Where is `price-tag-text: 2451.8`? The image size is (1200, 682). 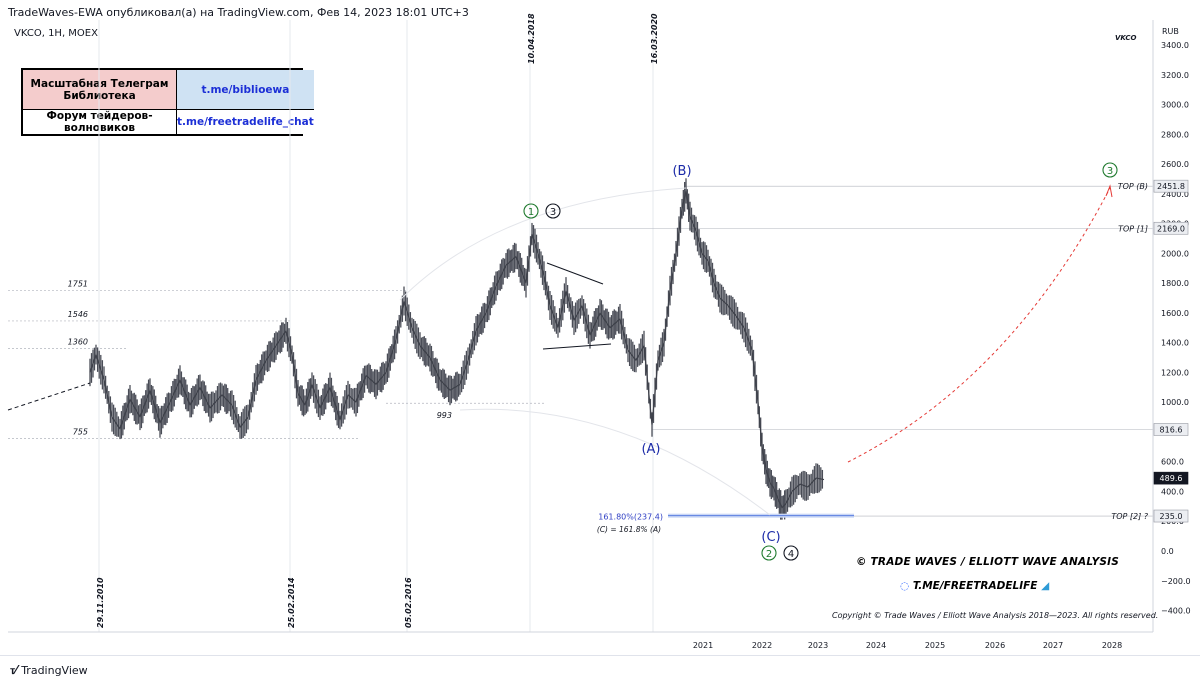
price-tag-text: 2451.8 is located at coordinates (1171, 186).